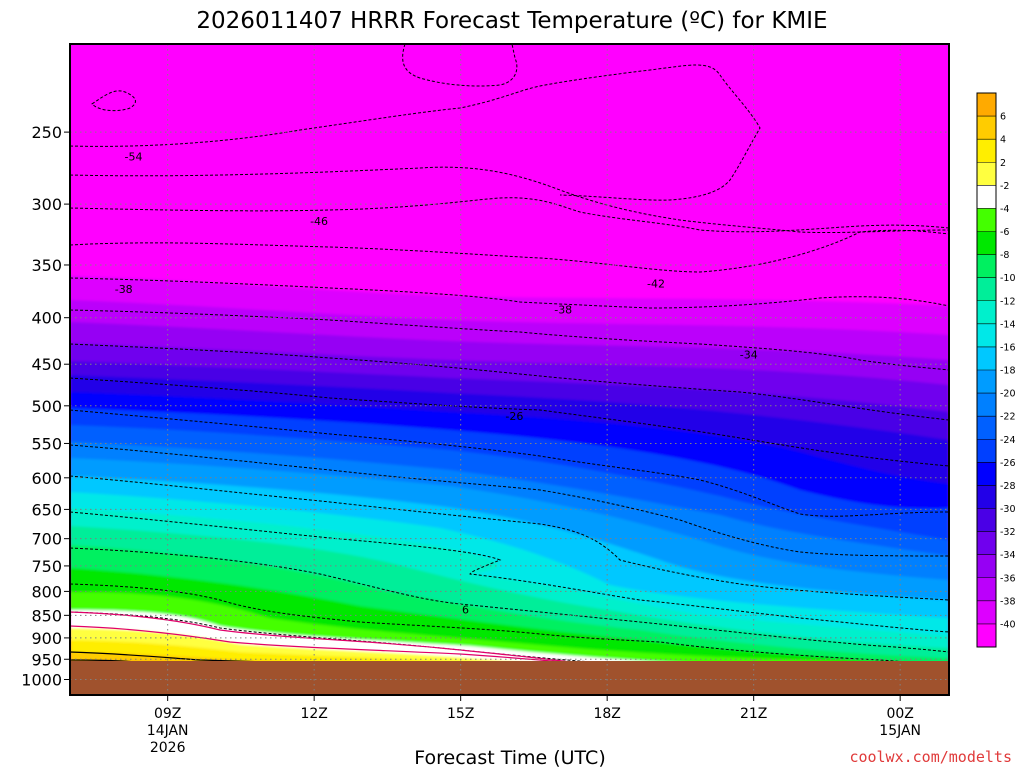  Describe the element at coordinates (1004, 209) in the screenshot. I see `colorbar-label: -4` at that location.